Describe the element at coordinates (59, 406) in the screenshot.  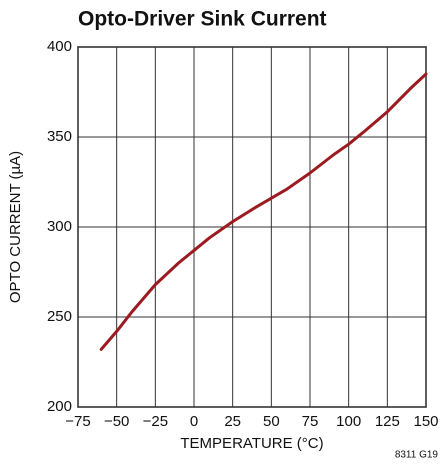
I see `y-tick-label: 200` at that location.